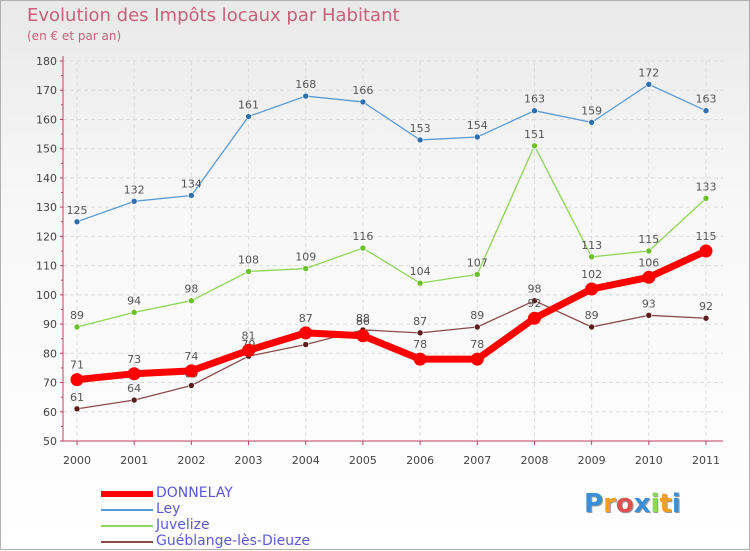 The image size is (750, 551). Describe the element at coordinates (642, 504) in the screenshot. I see `logo-letter: x` at that location.